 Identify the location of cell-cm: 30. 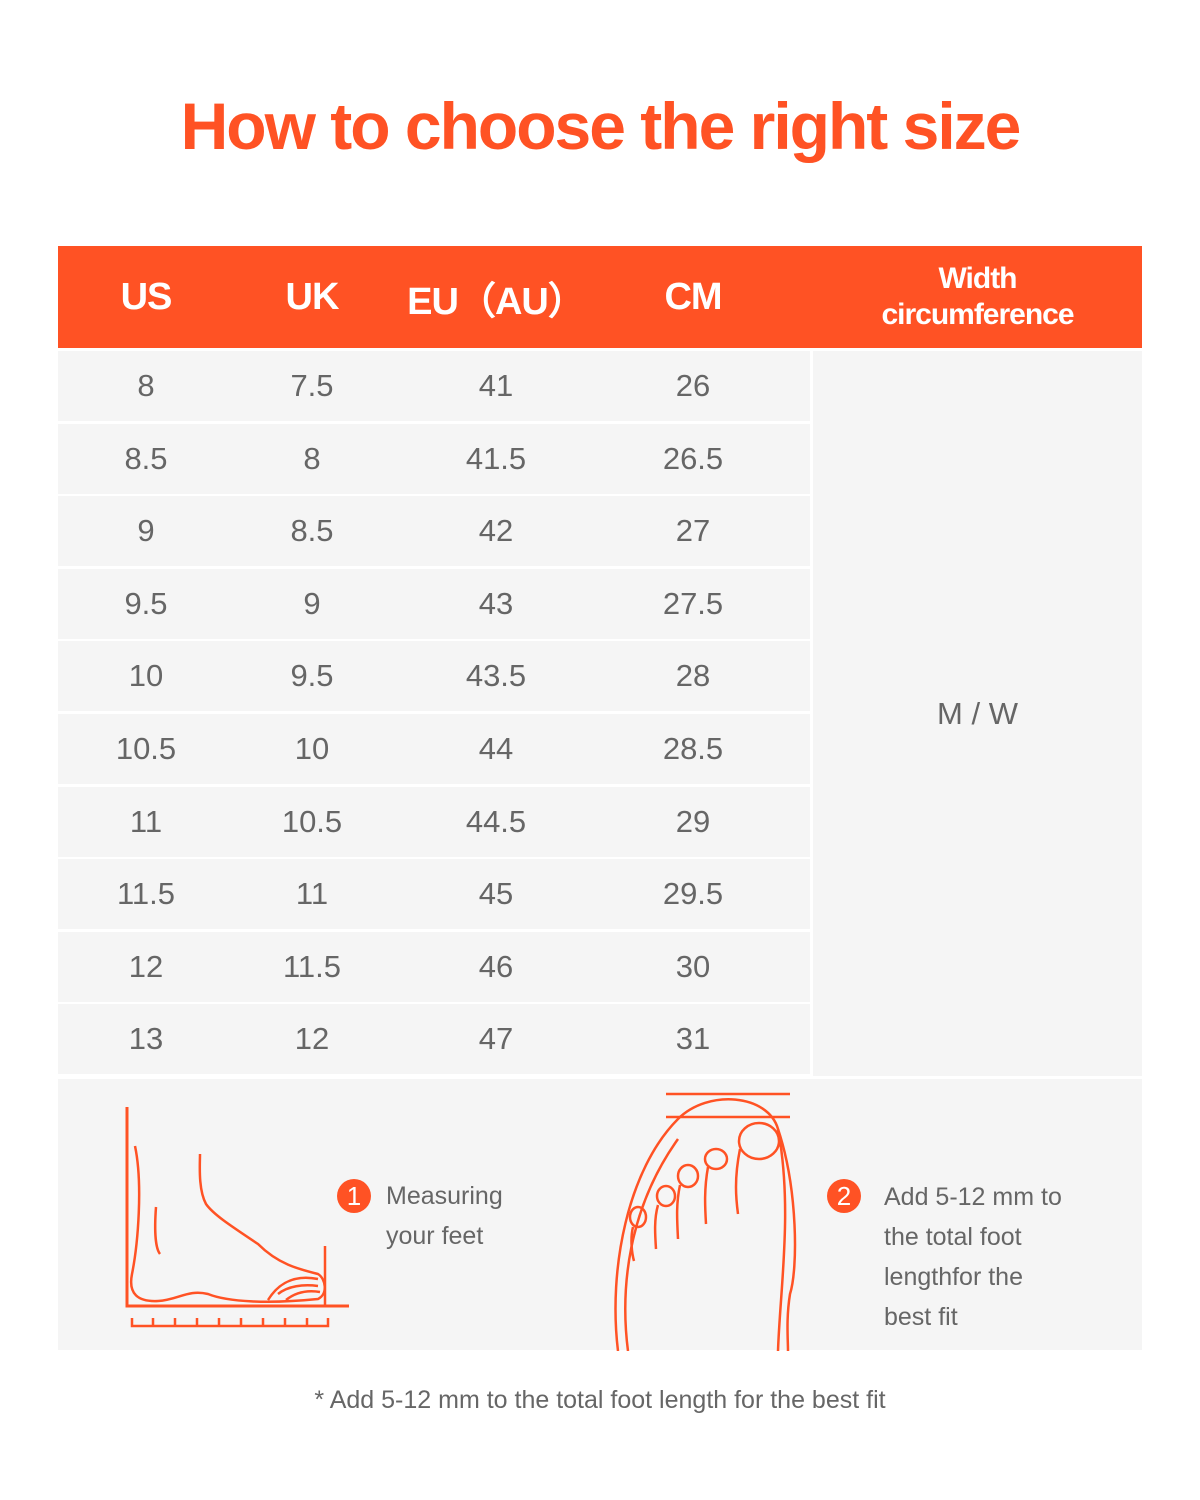
(693, 966).